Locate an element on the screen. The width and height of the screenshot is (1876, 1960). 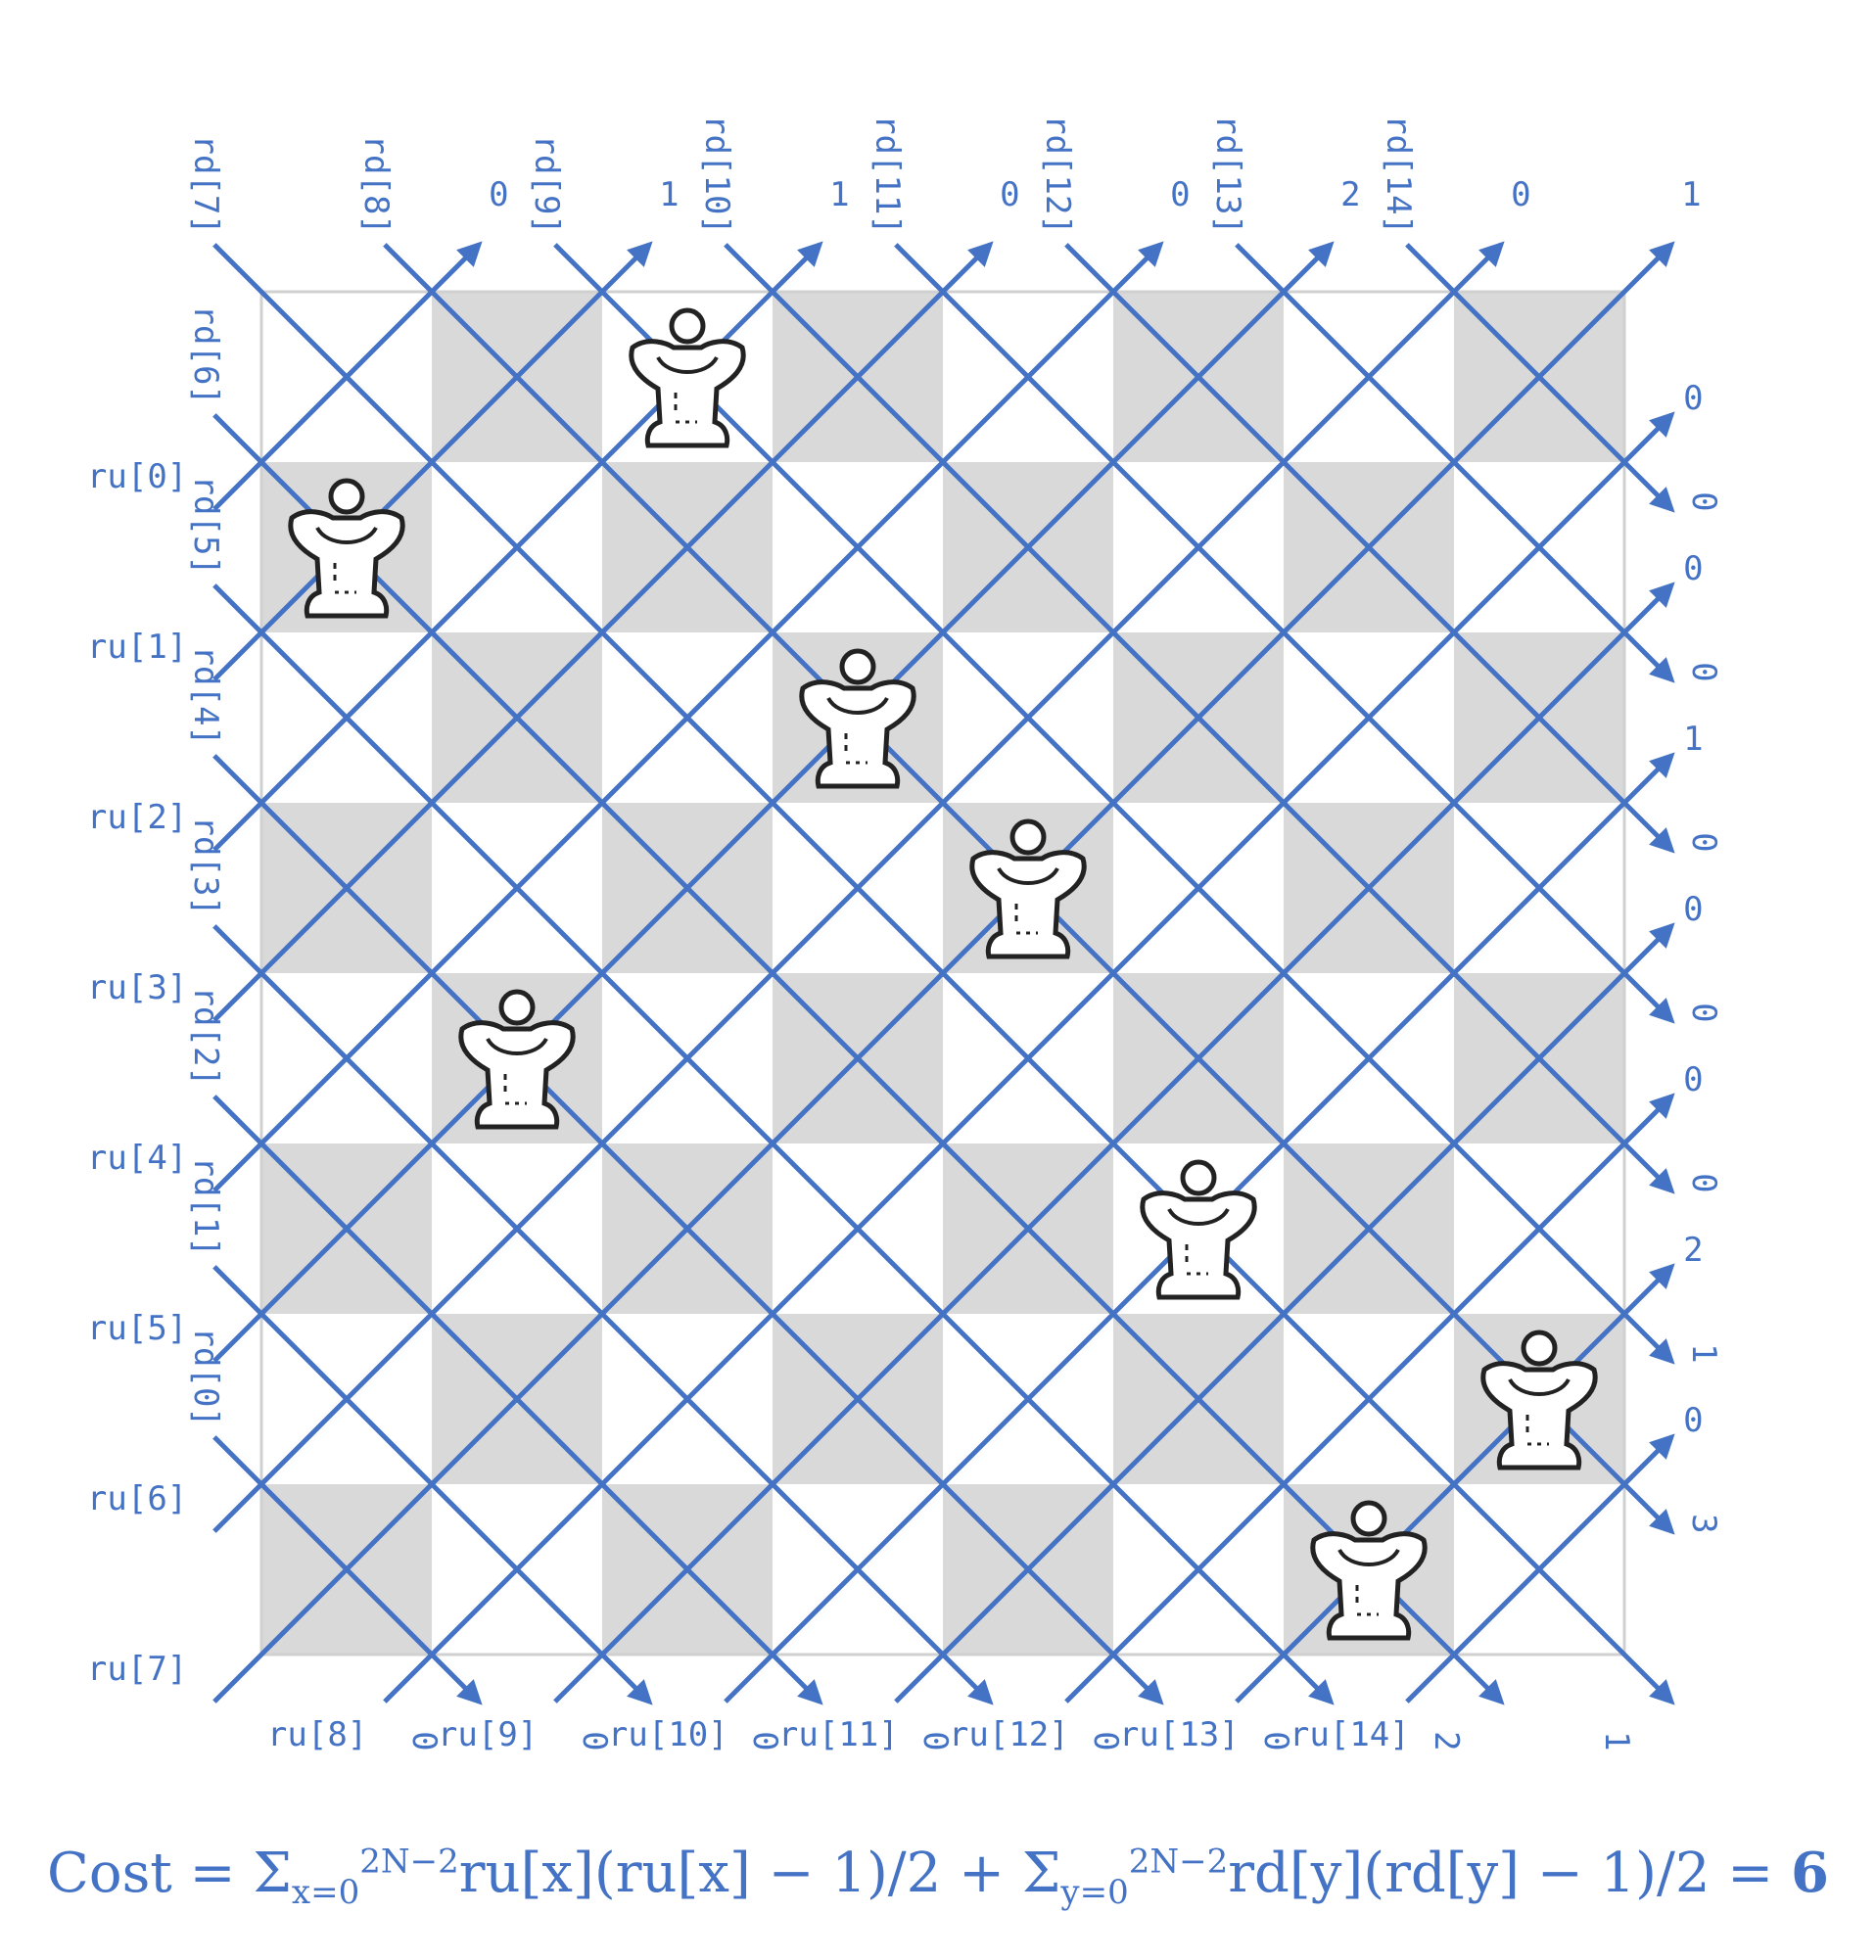
formula-result: 6 is located at coordinates (1810, 1873).